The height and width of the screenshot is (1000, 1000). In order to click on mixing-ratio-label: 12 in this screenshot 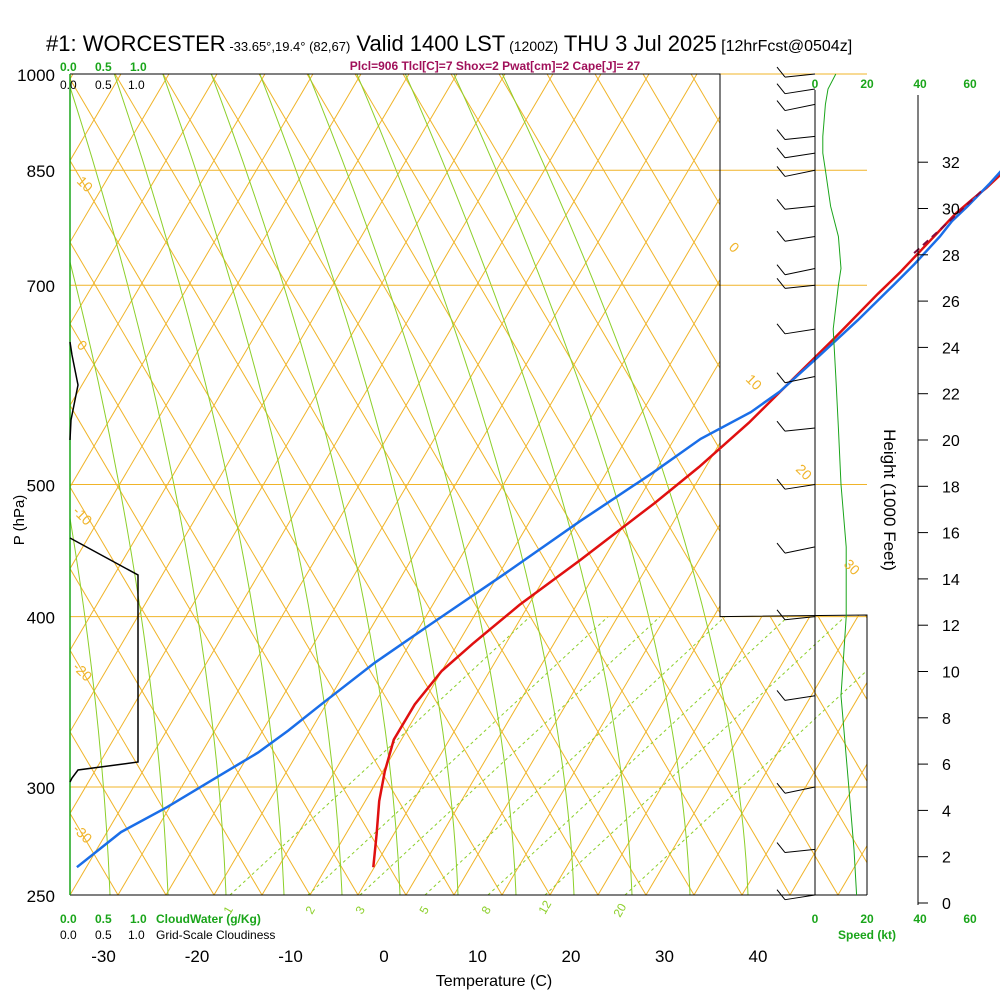, I will do `click(544, 907)`.